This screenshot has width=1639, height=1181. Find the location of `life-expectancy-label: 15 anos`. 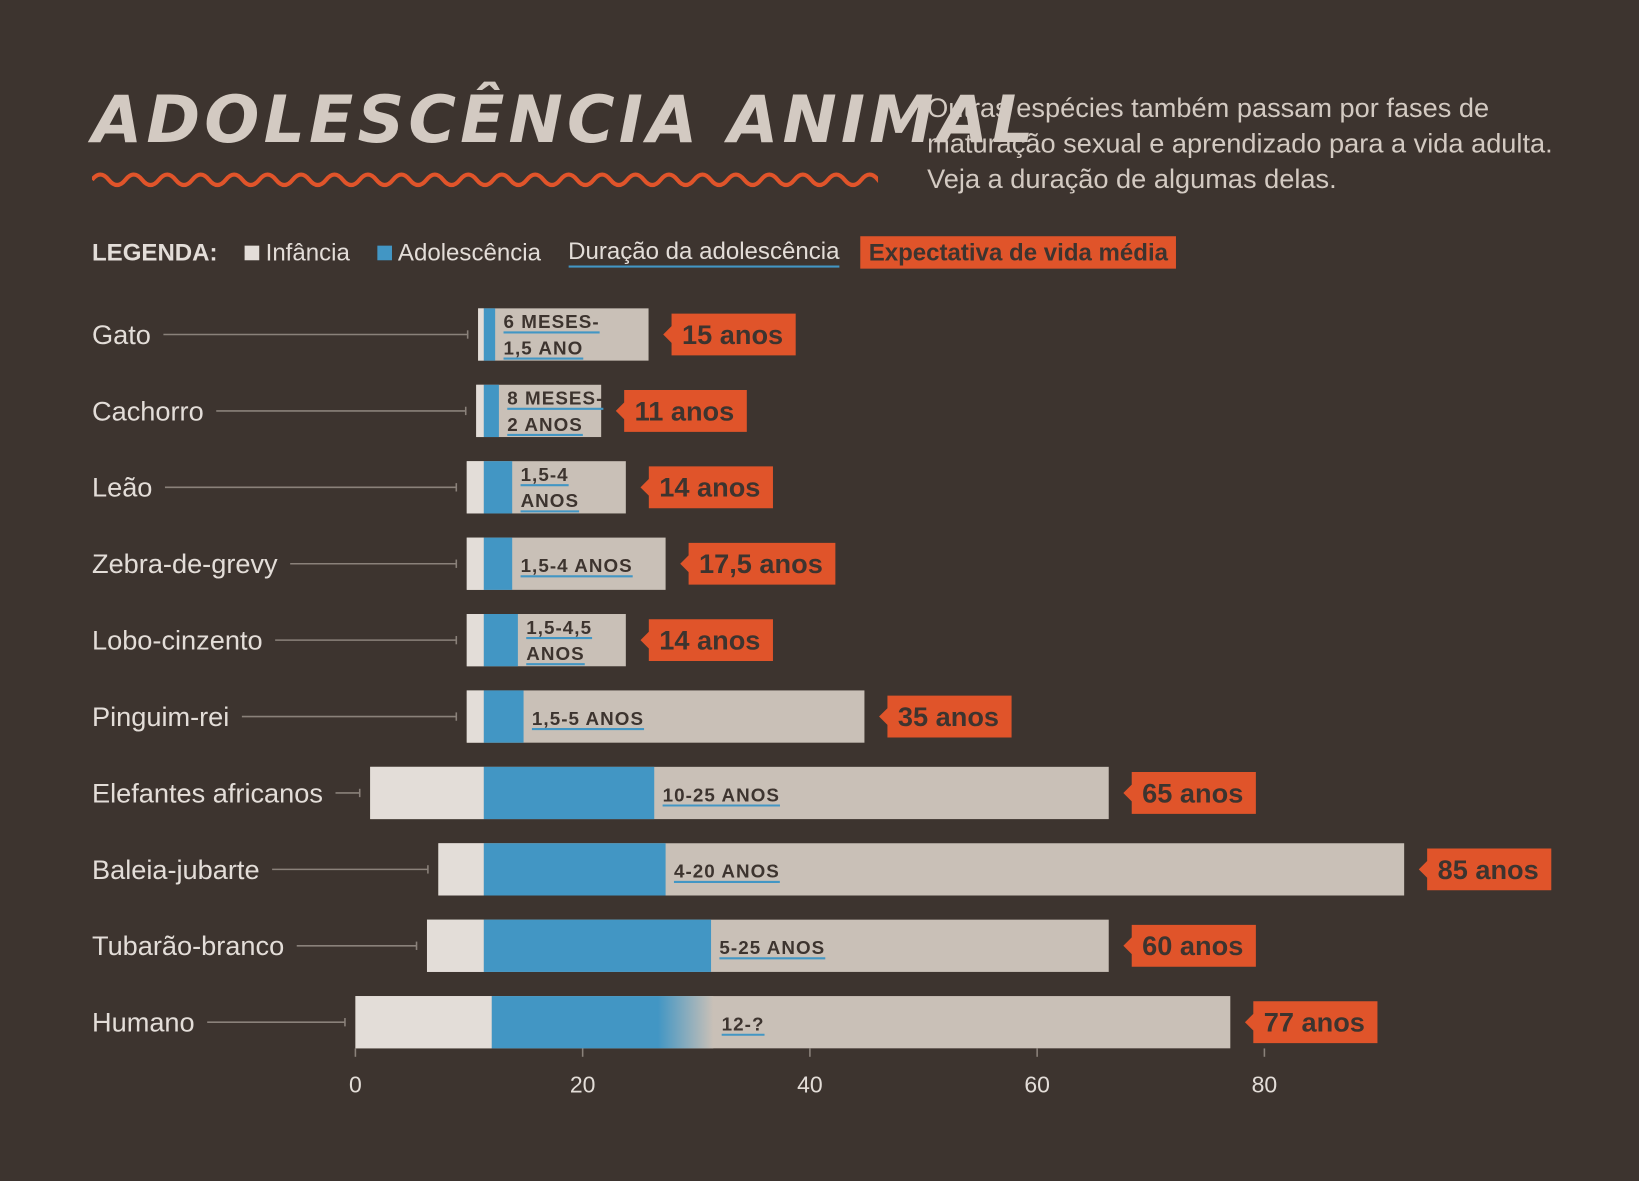

life-expectancy-label: 15 anos is located at coordinates (732, 334).